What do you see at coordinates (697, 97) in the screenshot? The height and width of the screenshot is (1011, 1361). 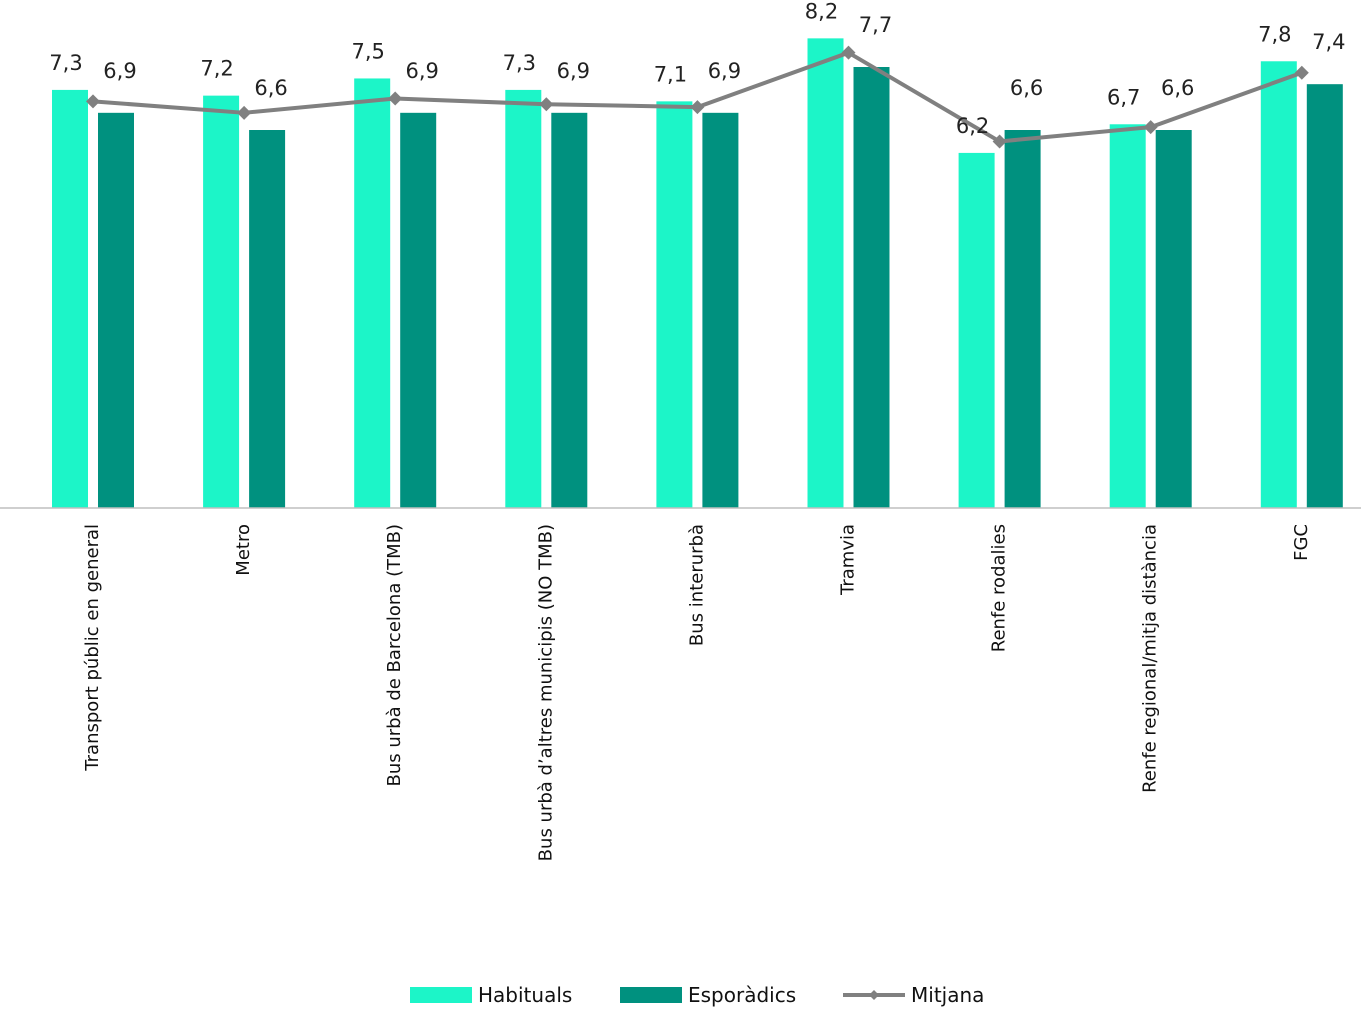 I see `average-line-layer` at bounding box center [697, 97].